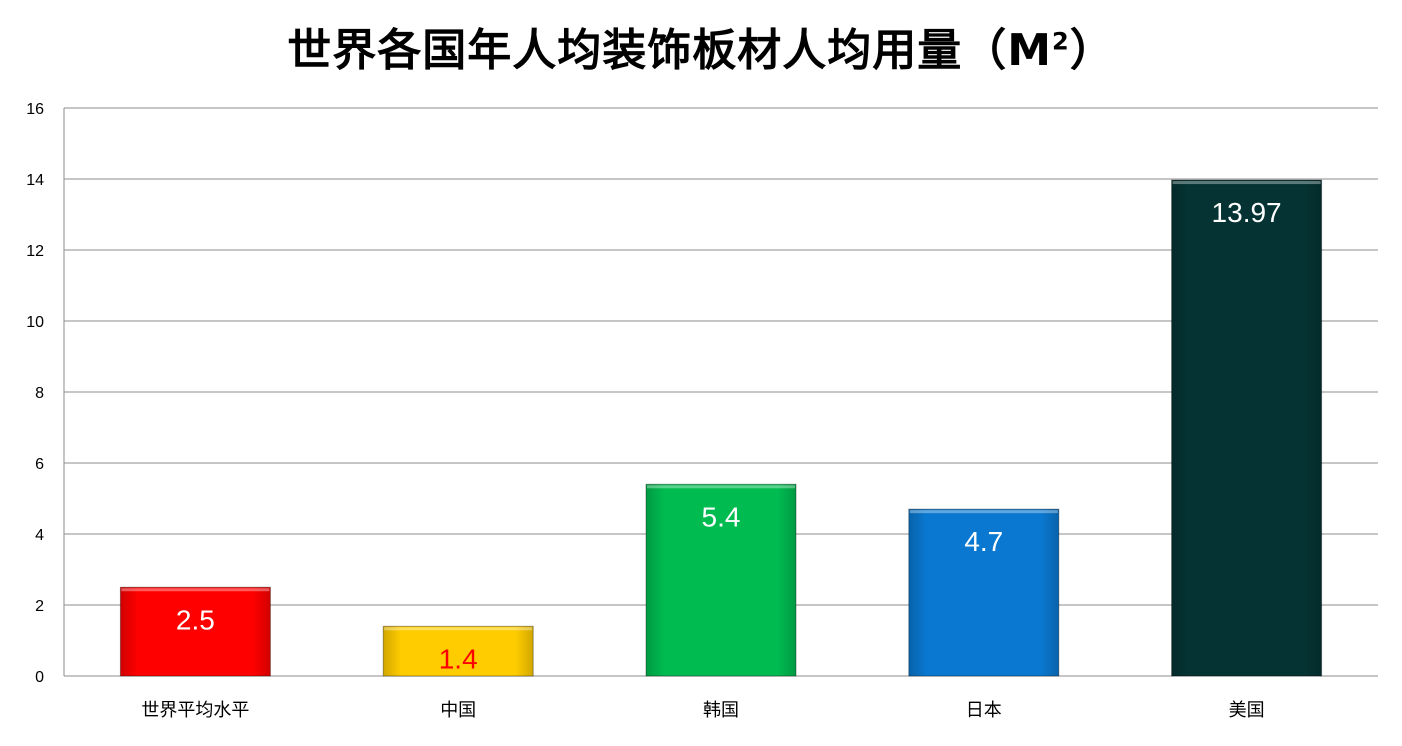  What do you see at coordinates (39, 393) in the screenshot?
I see `y-tick-label: 8` at bounding box center [39, 393].